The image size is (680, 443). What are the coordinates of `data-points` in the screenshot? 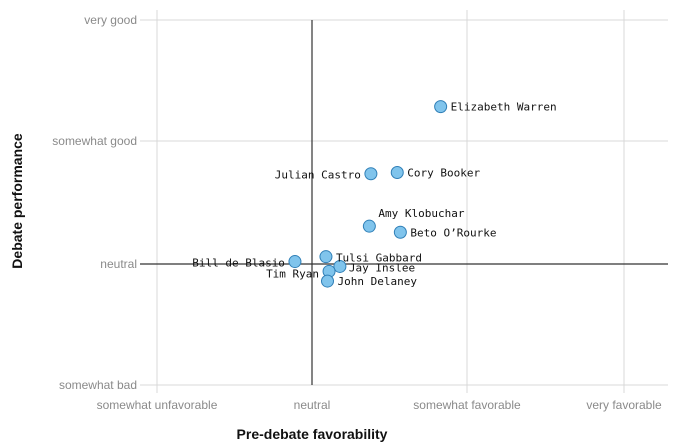 It's located at (368, 194).